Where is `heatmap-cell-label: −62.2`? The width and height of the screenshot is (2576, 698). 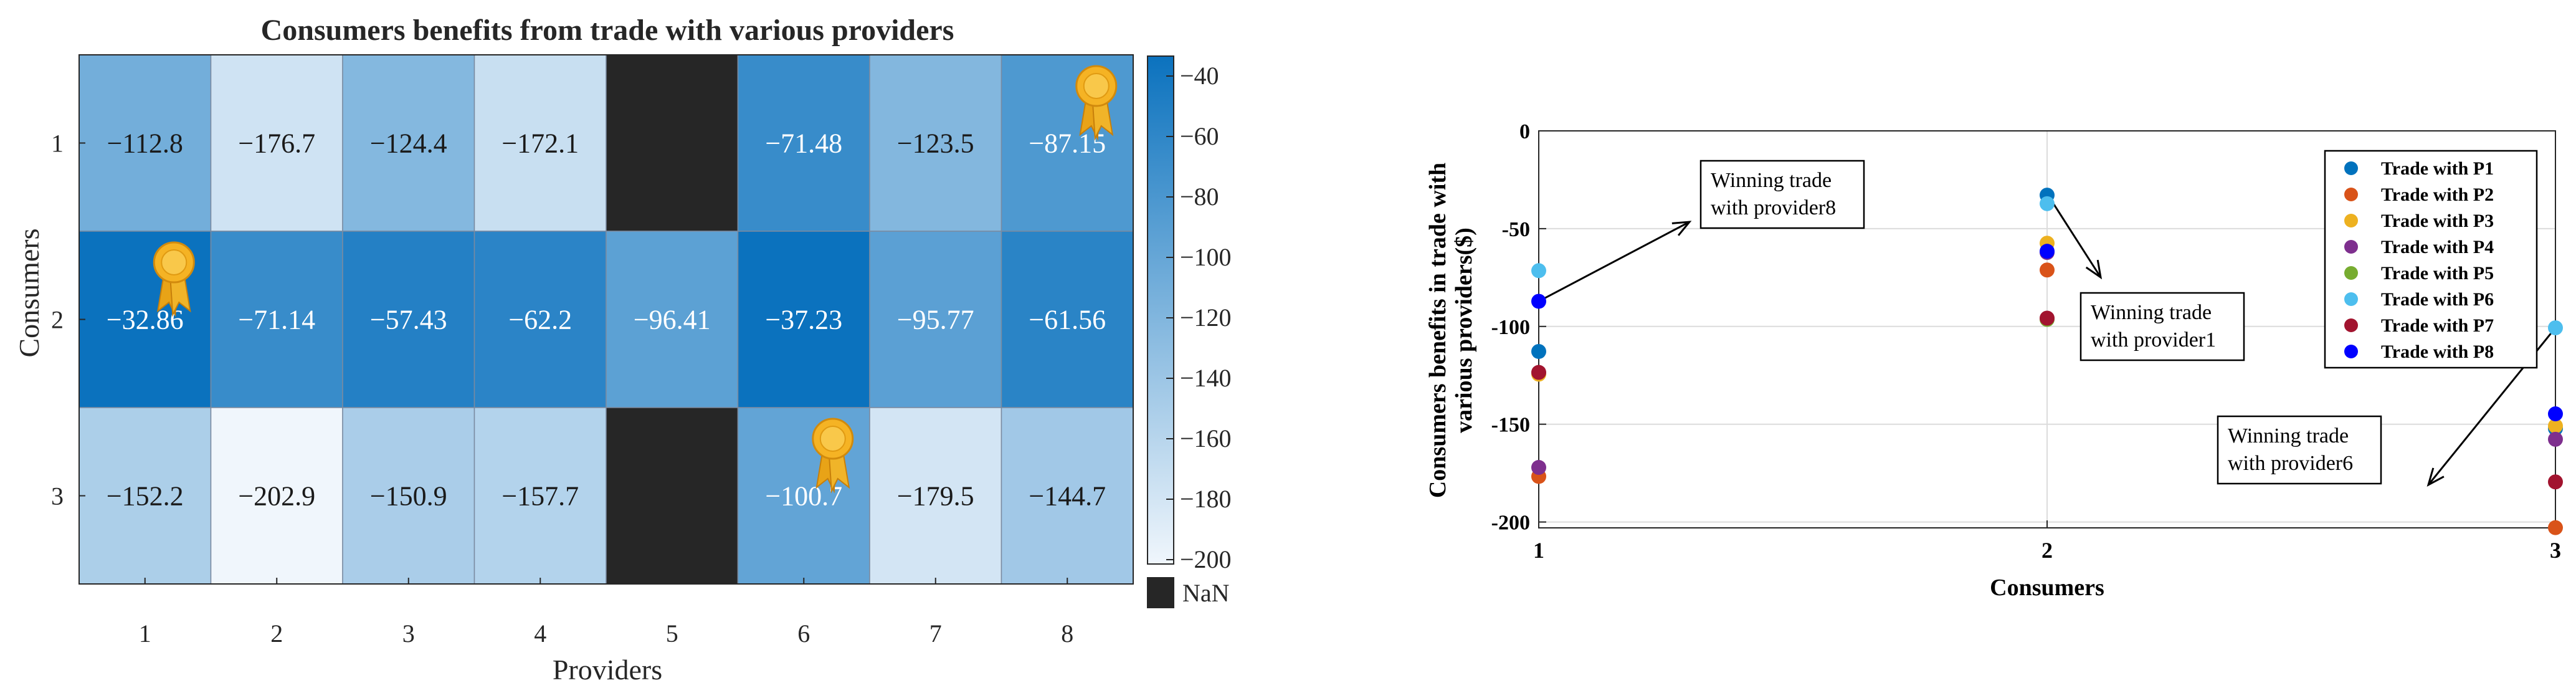
heatmap-cell-label: −62.2 is located at coordinates (540, 320).